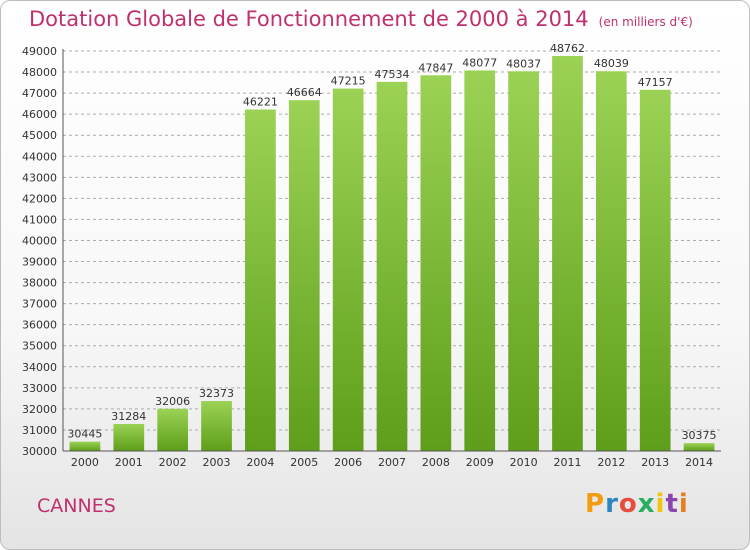 The width and height of the screenshot is (750, 550). Describe the element at coordinates (39, 177) in the screenshot. I see `y-tick-label: 43000` at that location.